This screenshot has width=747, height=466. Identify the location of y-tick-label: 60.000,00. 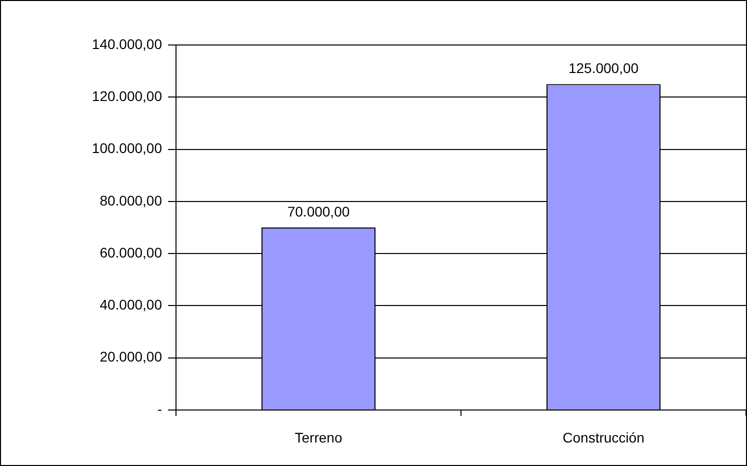
(131, 252).